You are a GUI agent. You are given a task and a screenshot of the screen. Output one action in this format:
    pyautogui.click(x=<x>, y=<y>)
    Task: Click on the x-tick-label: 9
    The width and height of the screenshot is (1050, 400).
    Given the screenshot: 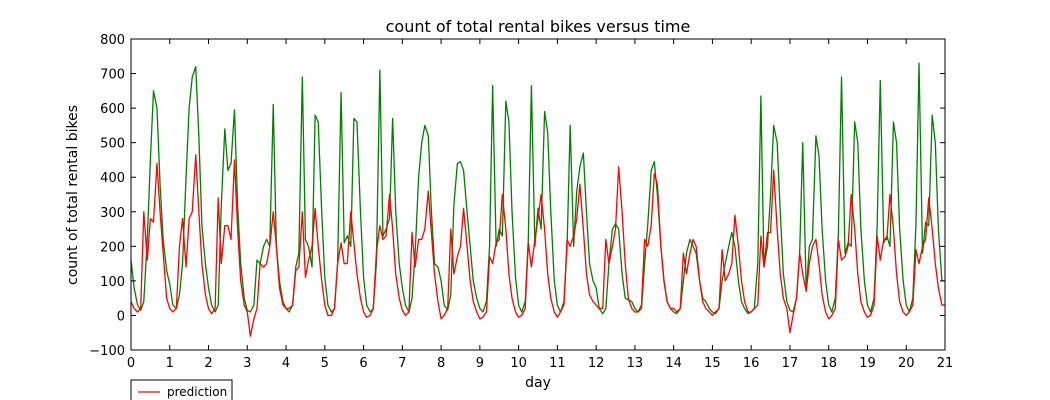 What is the action you would take?
    pyautogui.click(x=480, y=363)
    